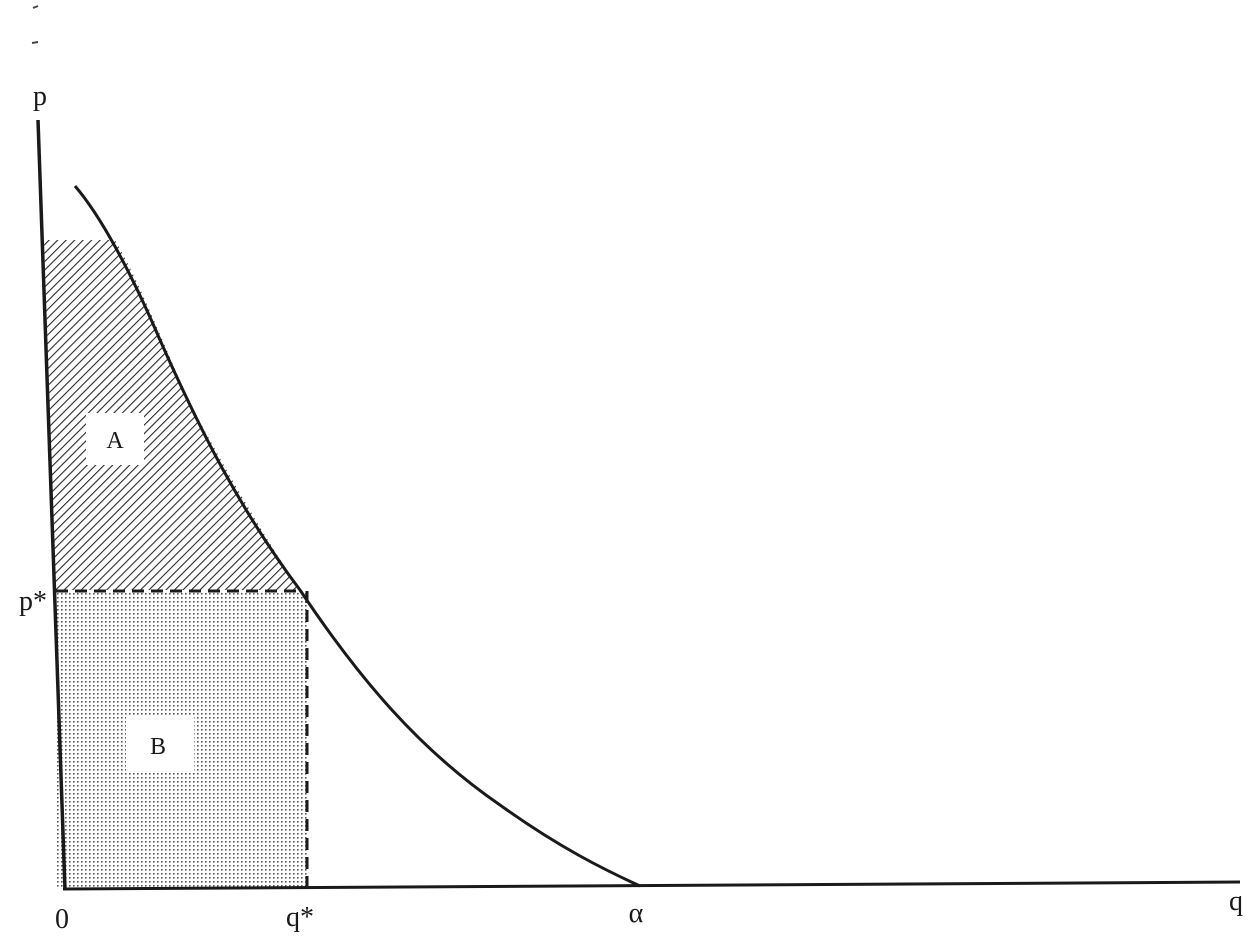 The height and width of the screenshot is (937, 1255). What do you see at coordinates (62, 919) in the screenshot?
I see `origin-label: 0` at bounding box center [62, 919].